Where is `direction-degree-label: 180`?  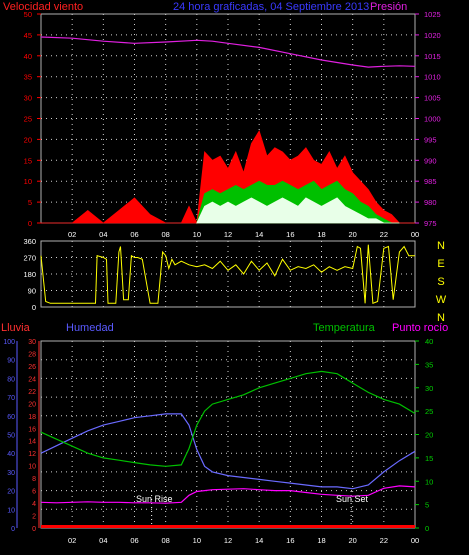 direction-degree-label: 180 is located at coordinates (29, 274).